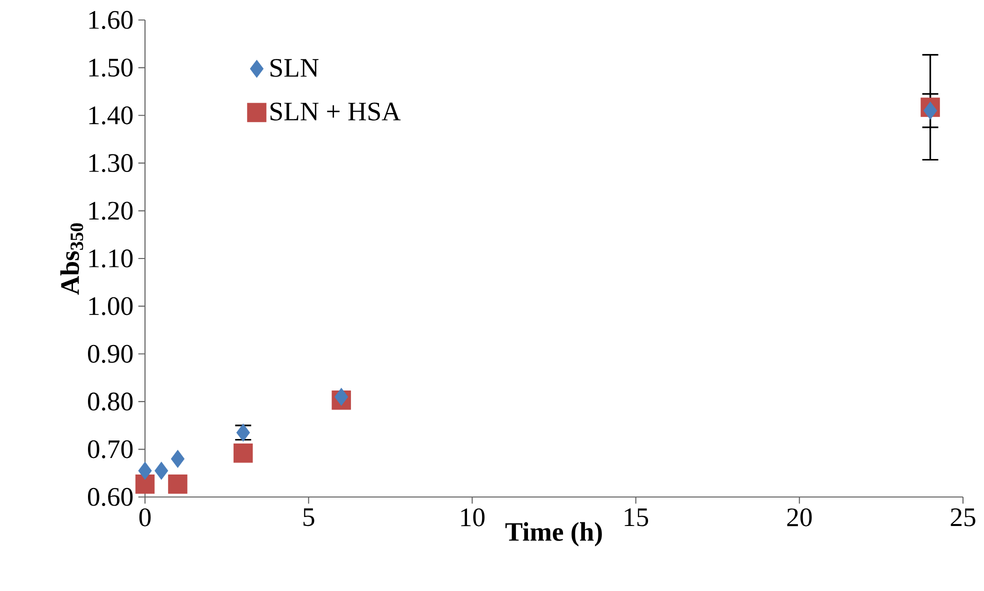  What do you see at coordinates (110, 449) in the screenshot?
I see `y-tick-label: 0.70` at bounding box center [110, 449].